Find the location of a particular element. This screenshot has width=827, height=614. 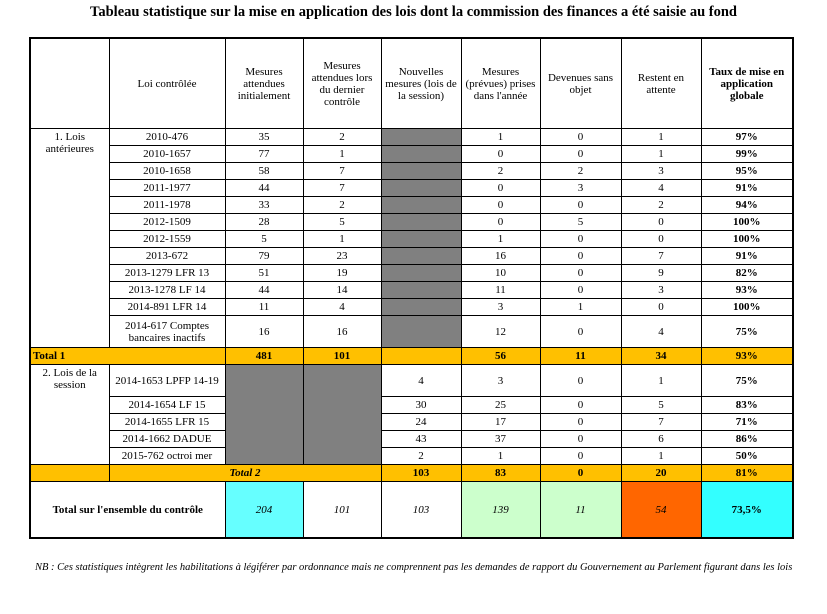

mesures-attendues-value: 11 is located at coordinates (264, 307).